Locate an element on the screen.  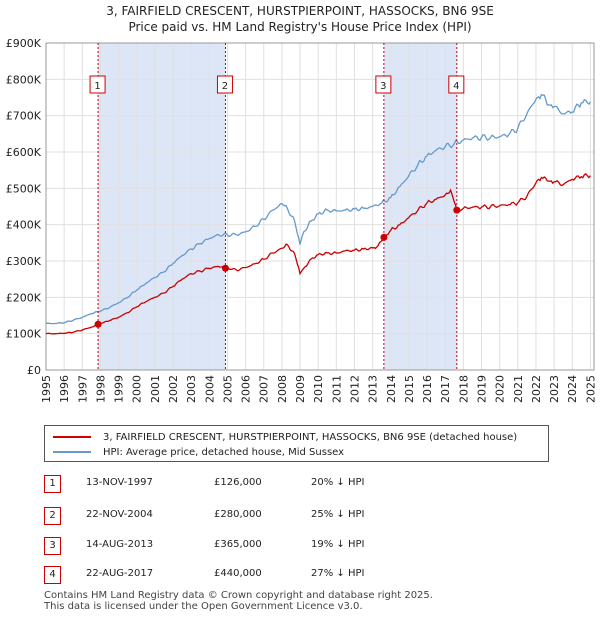
x-tick-label: 1999 is located at coordinates (119, 389).